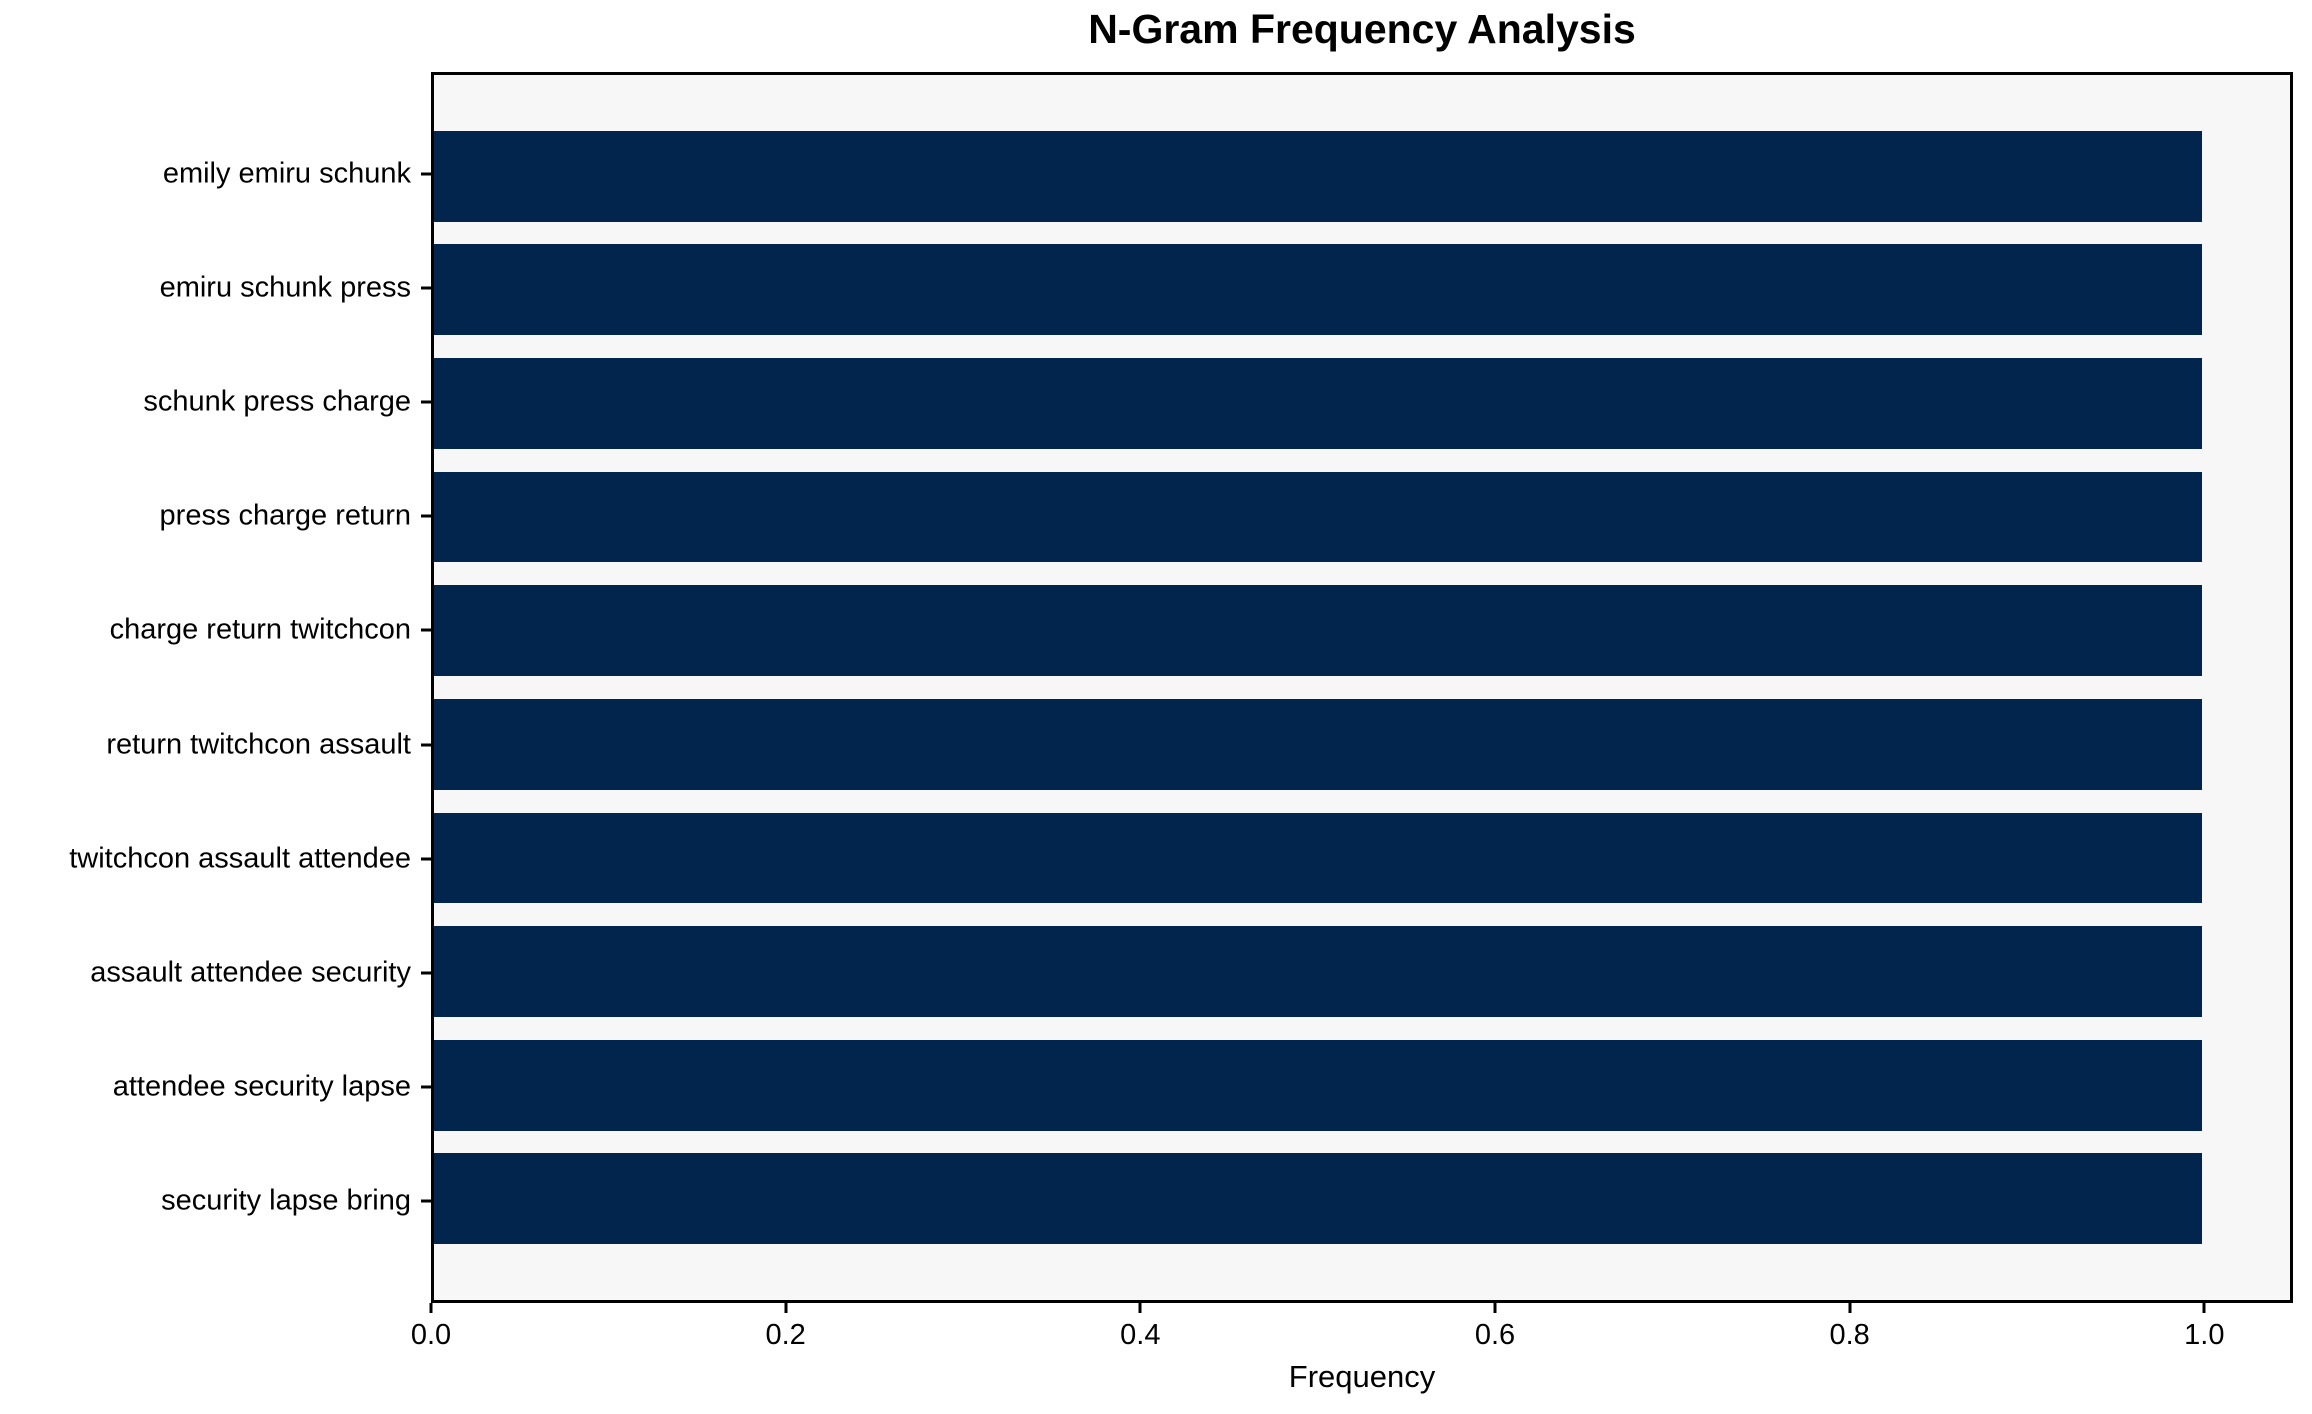 The width and height of the screenshot is (2312, 1414). I want to click on x-tick-label: 0.2, so click(785, 1335).